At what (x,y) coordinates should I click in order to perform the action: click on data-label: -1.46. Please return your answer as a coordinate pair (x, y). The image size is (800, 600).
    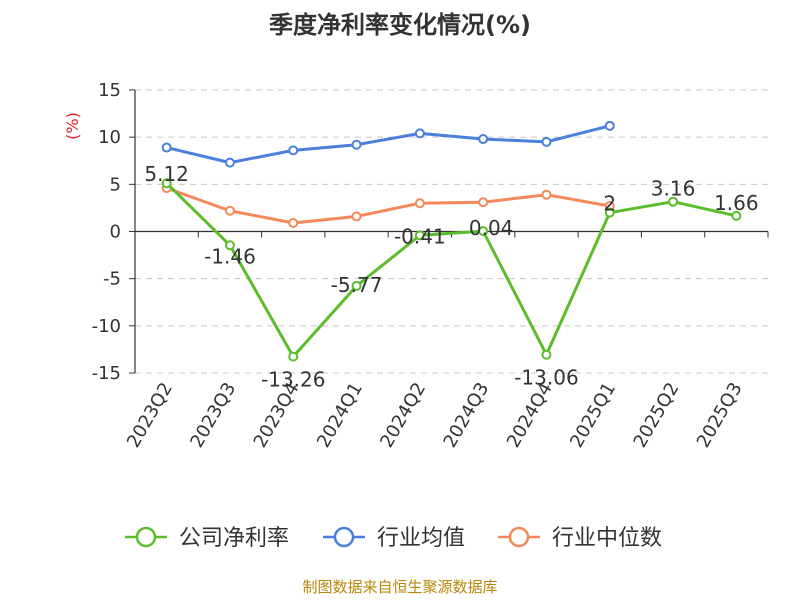
    Looking at the image, I should click on (230, 256).